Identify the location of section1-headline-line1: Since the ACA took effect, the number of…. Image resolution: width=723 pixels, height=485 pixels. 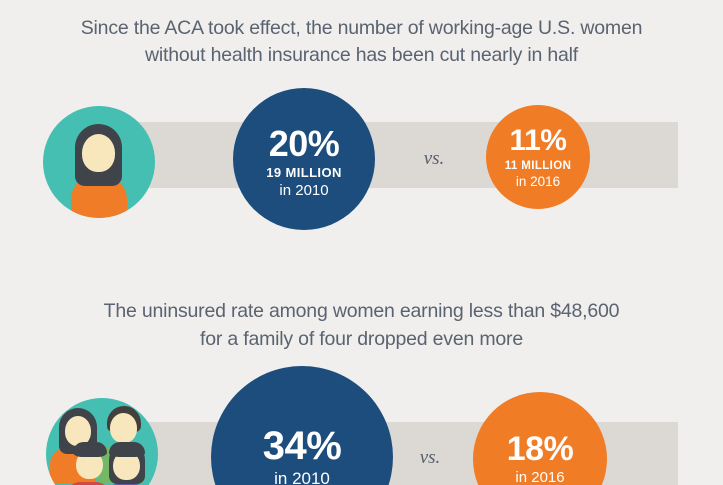
(361, 28).